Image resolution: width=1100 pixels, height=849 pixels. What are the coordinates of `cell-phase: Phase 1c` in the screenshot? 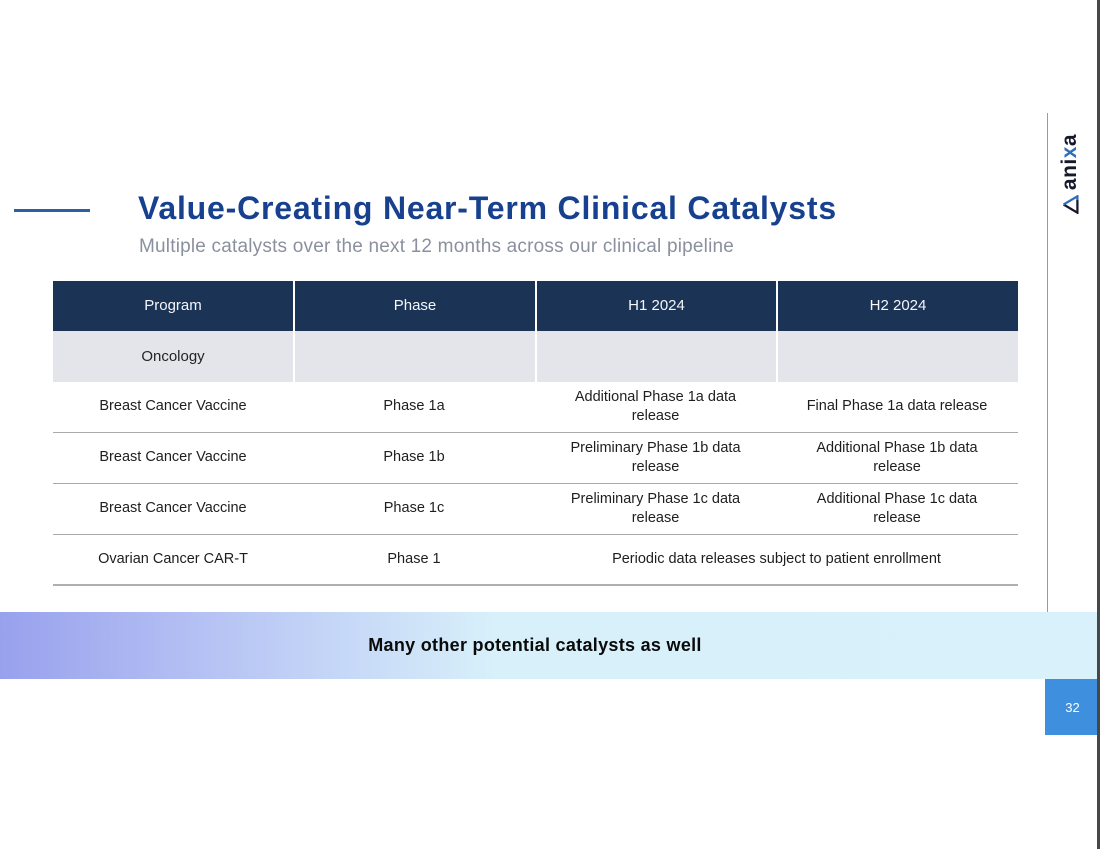 It's located at (414, 508).